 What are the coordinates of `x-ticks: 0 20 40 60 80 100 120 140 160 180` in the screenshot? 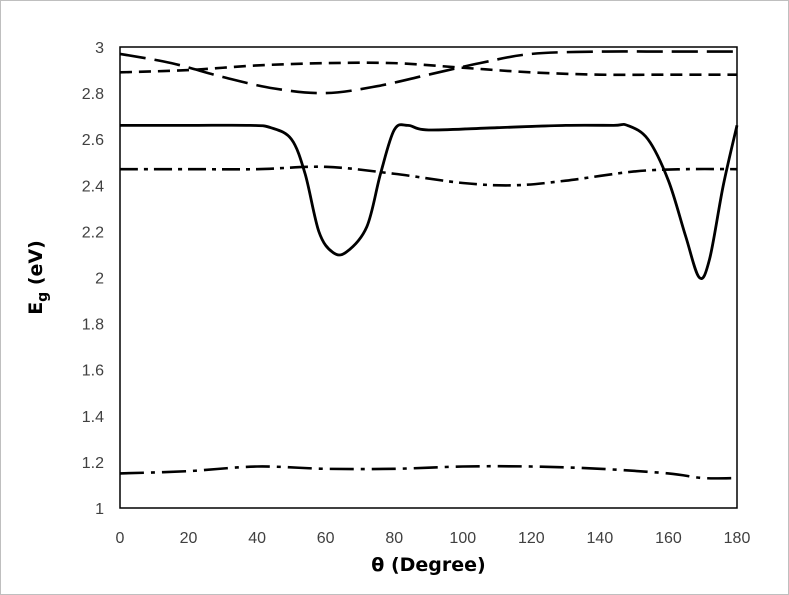 It's located at (433, 538).